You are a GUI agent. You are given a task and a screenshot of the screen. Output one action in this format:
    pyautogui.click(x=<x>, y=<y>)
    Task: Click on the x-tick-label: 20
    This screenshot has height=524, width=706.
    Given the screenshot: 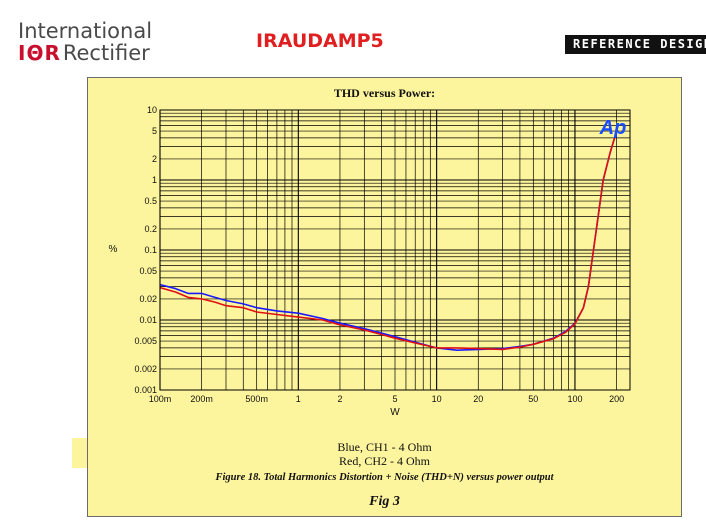 What is the action you would take?
    pyautogui.click(x=478, y=399)
    